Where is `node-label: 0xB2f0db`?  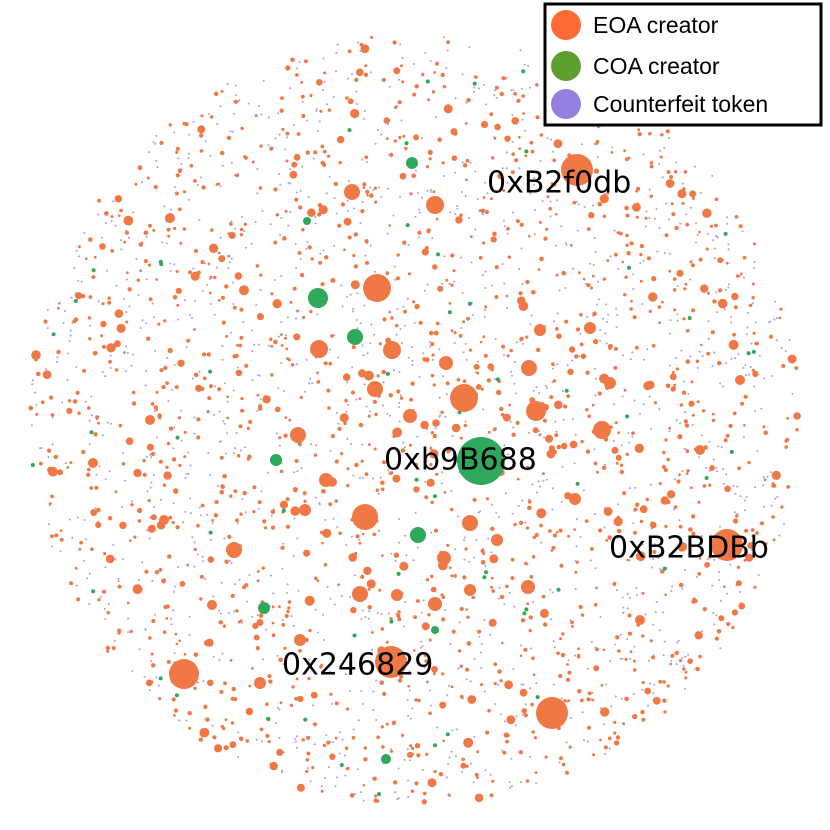
node-label: 0xB2f0db is located at coordinates (559, 183).